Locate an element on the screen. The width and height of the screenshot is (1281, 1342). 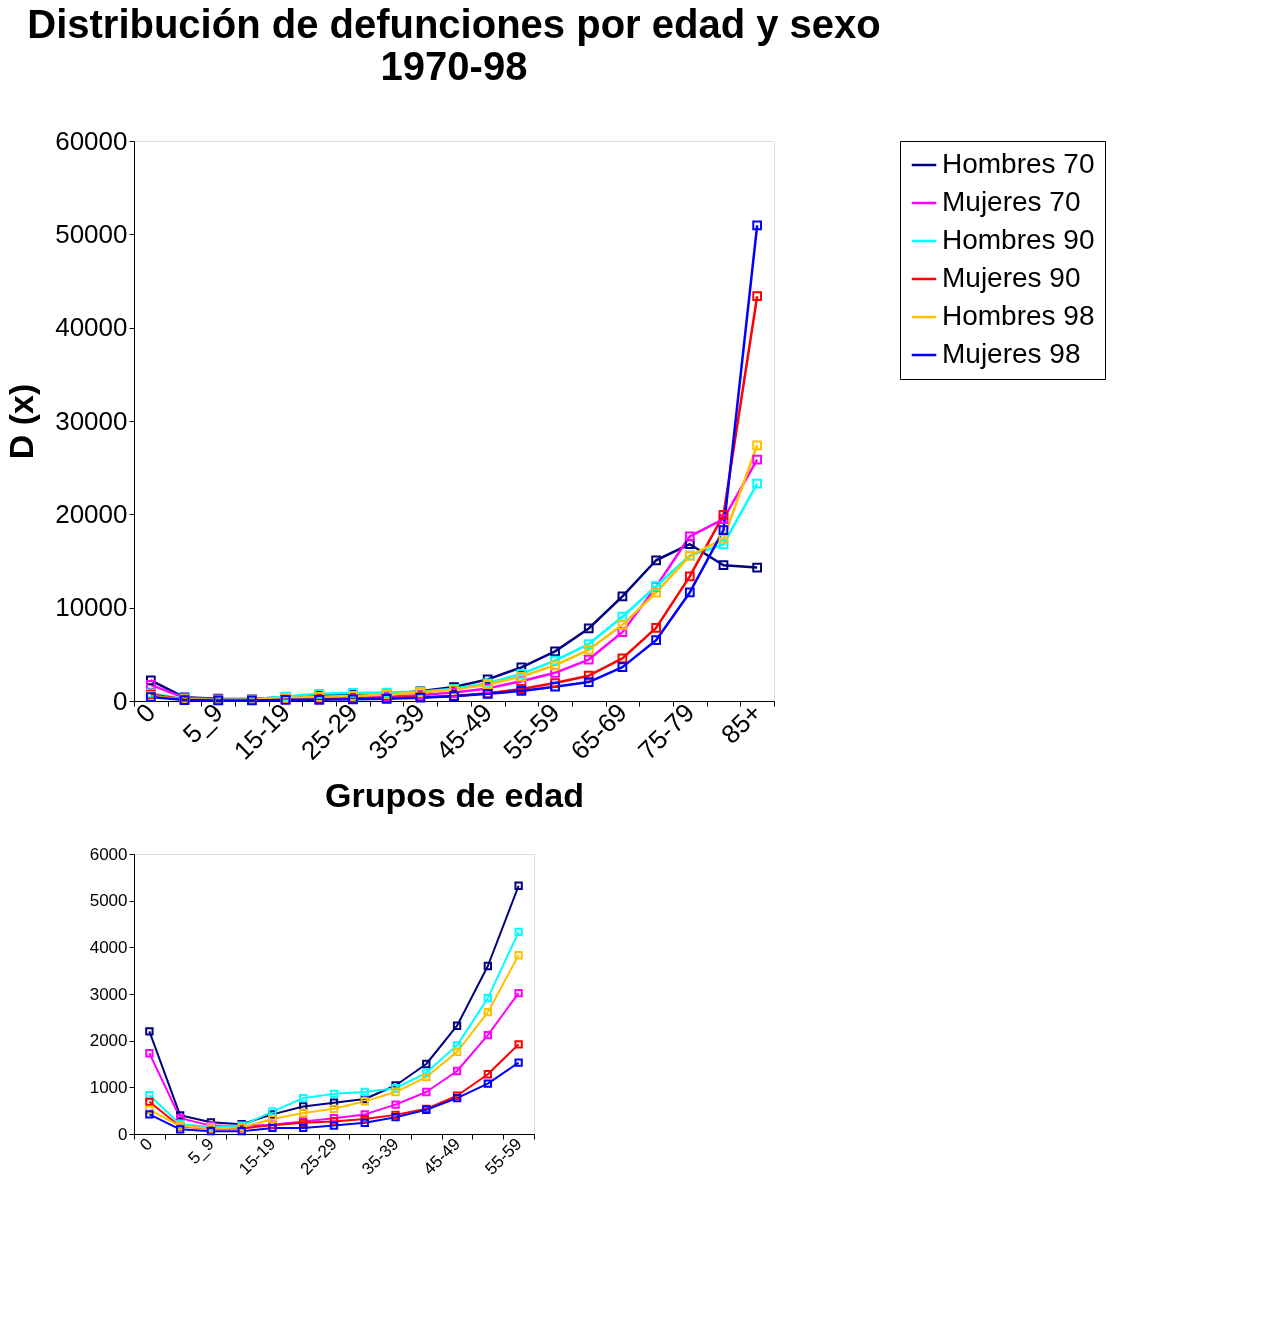
legend-label: Hombres 90 is located at coordinates (1018, 239).